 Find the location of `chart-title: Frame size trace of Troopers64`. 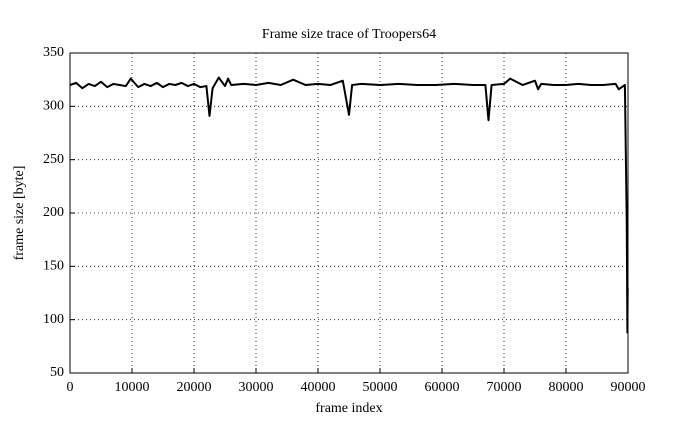

chart-title: Frame size trace of Troopers64 is located at coordinates (349, 34).